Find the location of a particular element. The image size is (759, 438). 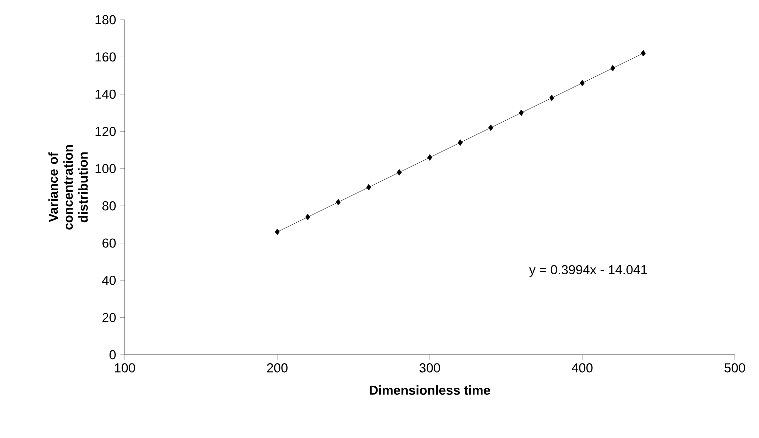

y-tick-label: 120 is located at coordinates (106, 131).